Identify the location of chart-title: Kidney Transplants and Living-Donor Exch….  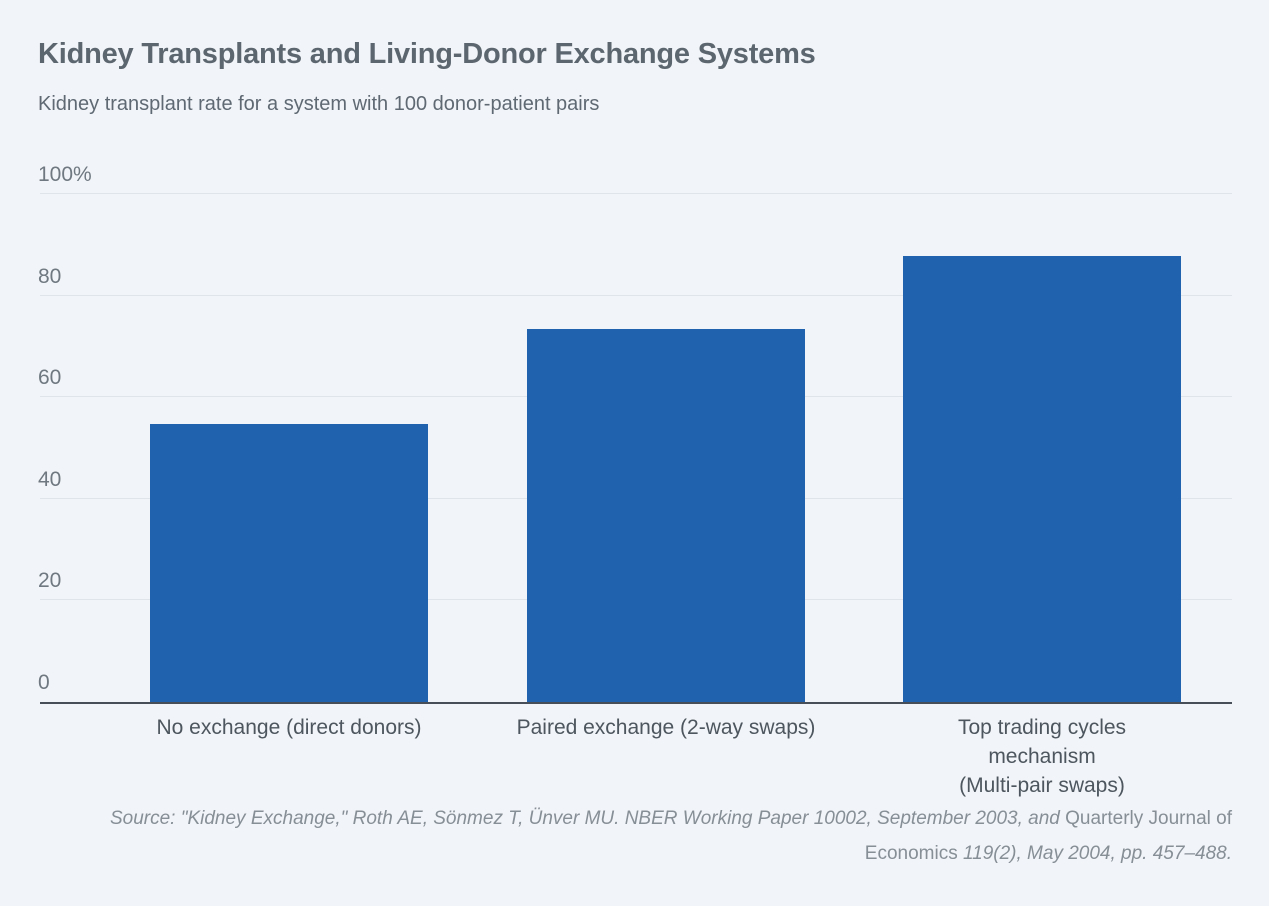
(427, 54).